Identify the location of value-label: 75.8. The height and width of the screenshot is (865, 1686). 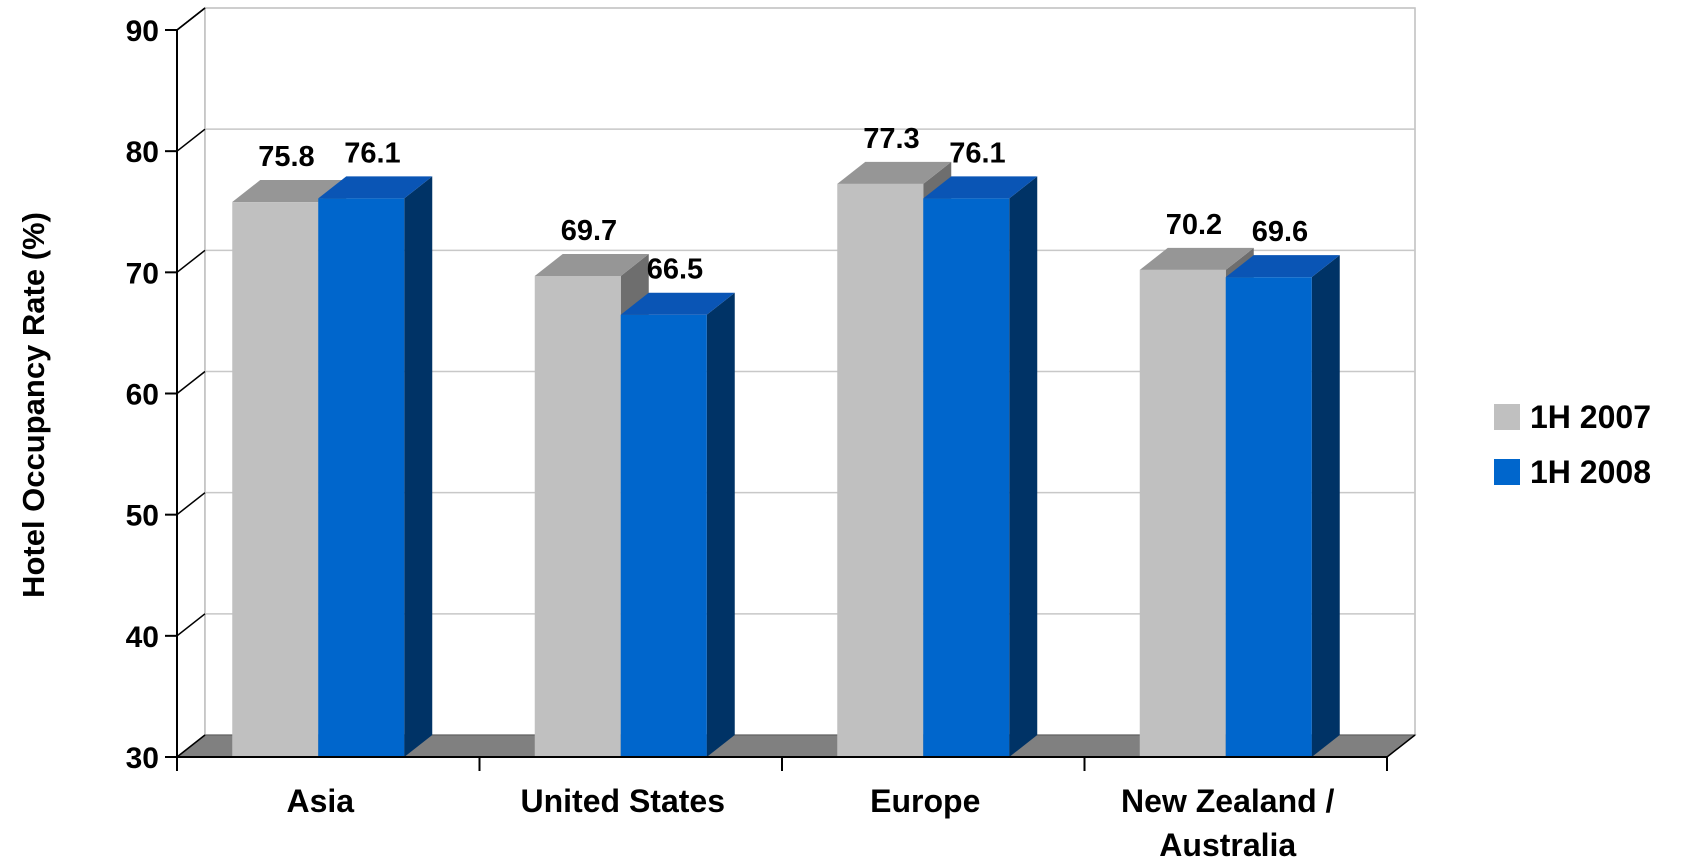
(286, 157).